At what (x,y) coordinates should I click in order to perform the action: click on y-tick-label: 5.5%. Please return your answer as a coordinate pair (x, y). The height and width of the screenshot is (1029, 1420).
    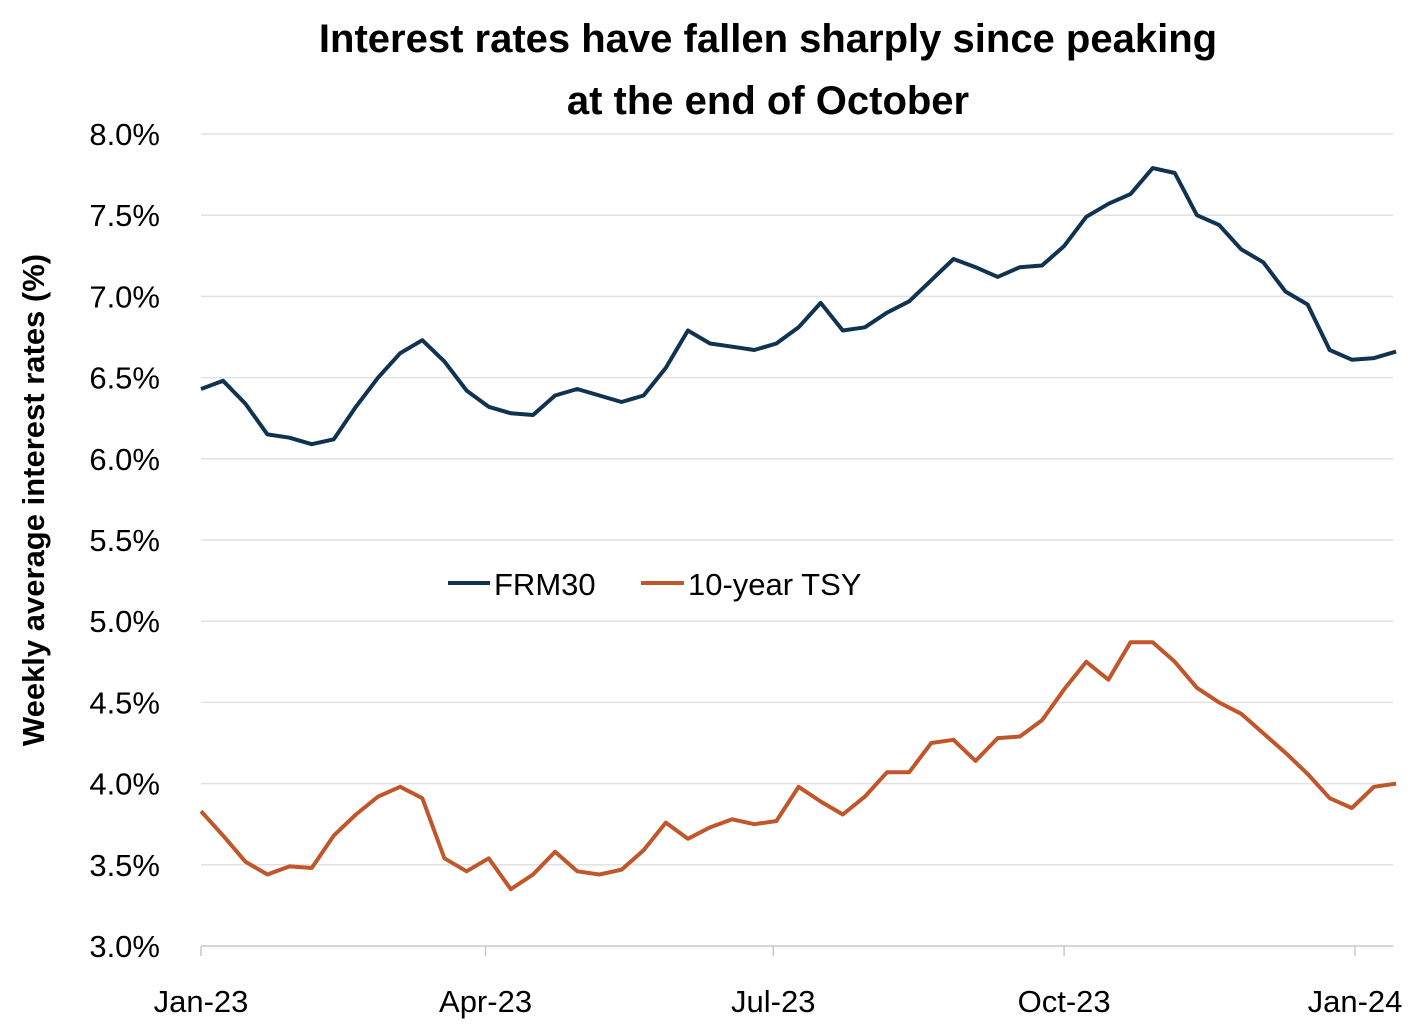
    Looking at the image, I should click on (124, 540).